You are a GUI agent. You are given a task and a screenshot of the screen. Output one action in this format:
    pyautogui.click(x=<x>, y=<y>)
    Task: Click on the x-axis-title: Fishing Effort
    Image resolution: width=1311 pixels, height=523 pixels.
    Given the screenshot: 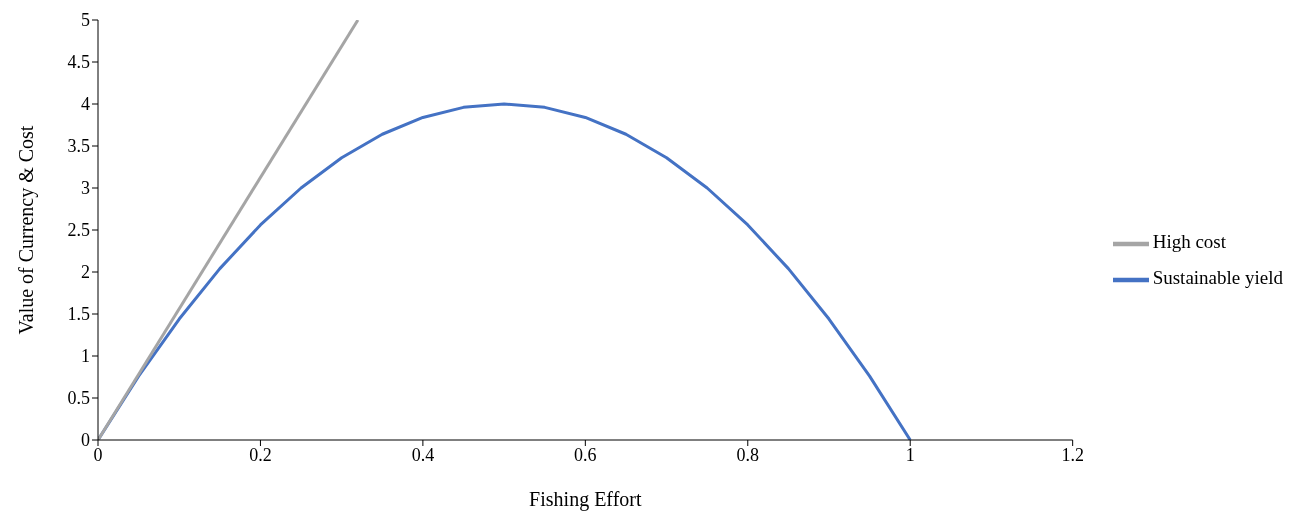 What is the action you would take?
    pyautogui.click(x=585, y=499)
    